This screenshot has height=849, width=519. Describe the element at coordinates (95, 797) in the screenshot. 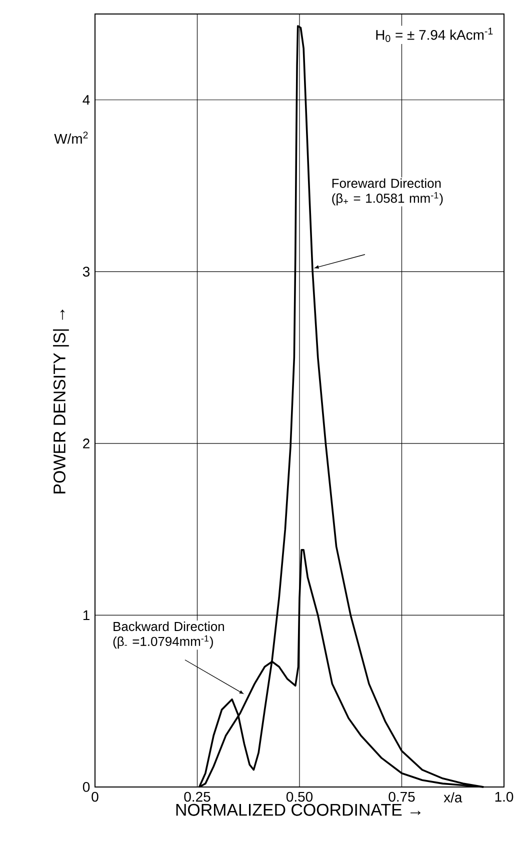

I see `x-tick-label: 0` at that location.